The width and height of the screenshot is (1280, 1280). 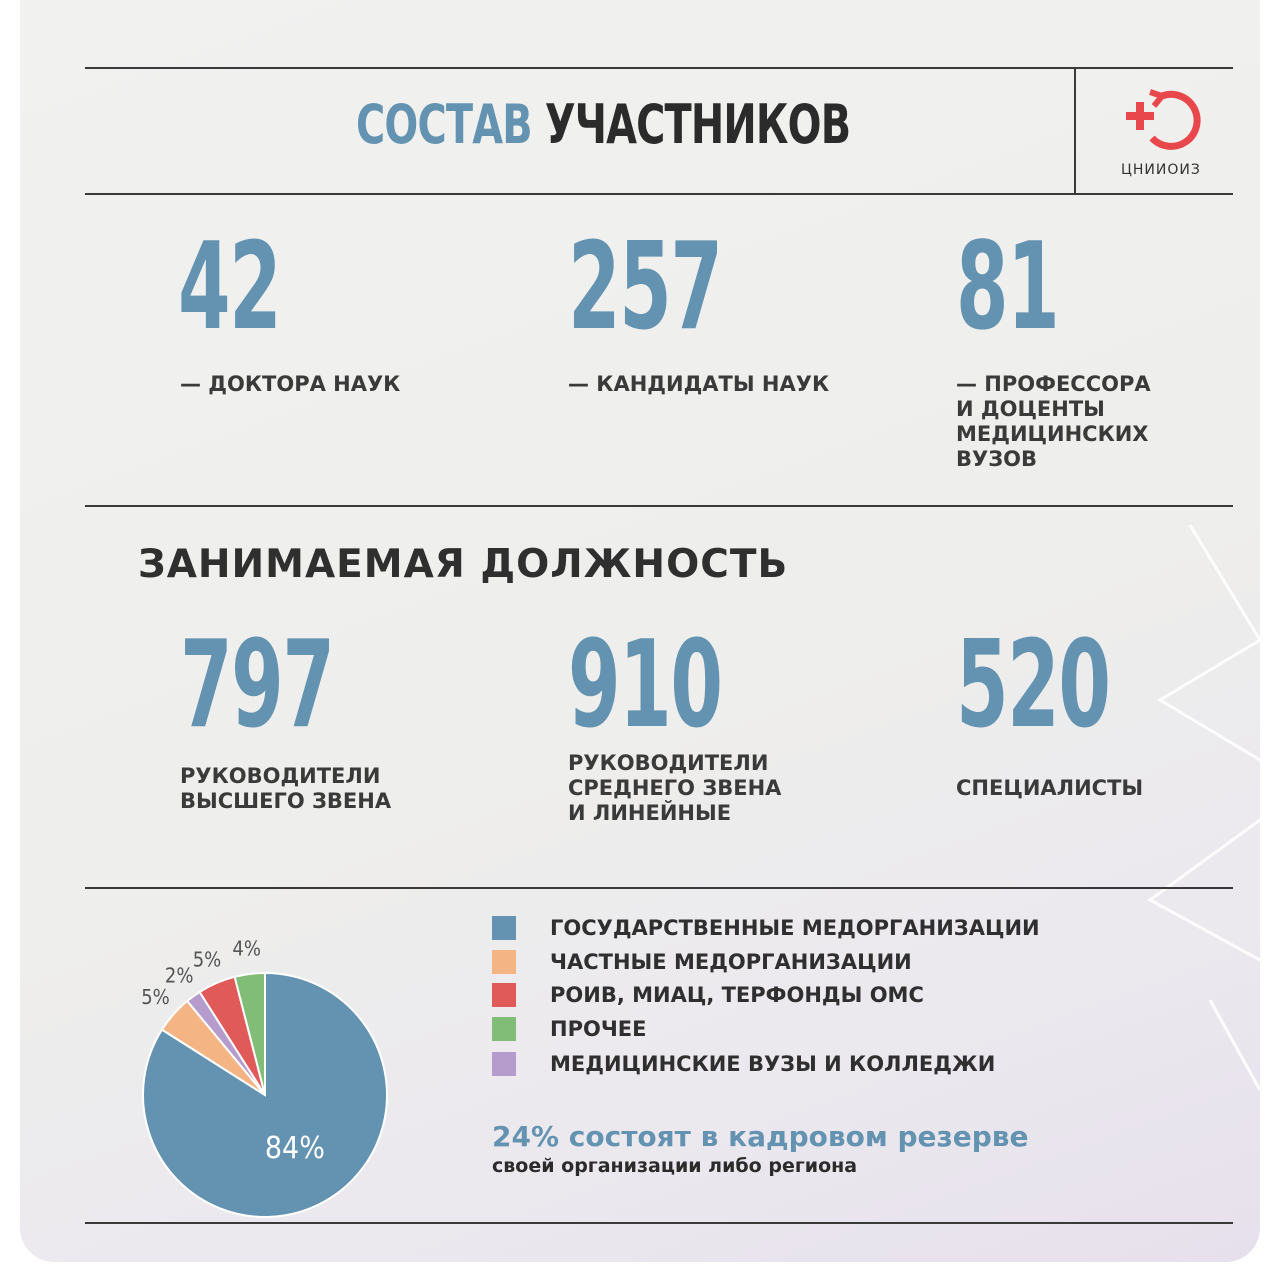 What do you see at coordinates (1050, 788) in the screenshot?
I see `stat-label-specialists: СПЕЦИАЛИСТЫ` at bounding box center [1050, 788].